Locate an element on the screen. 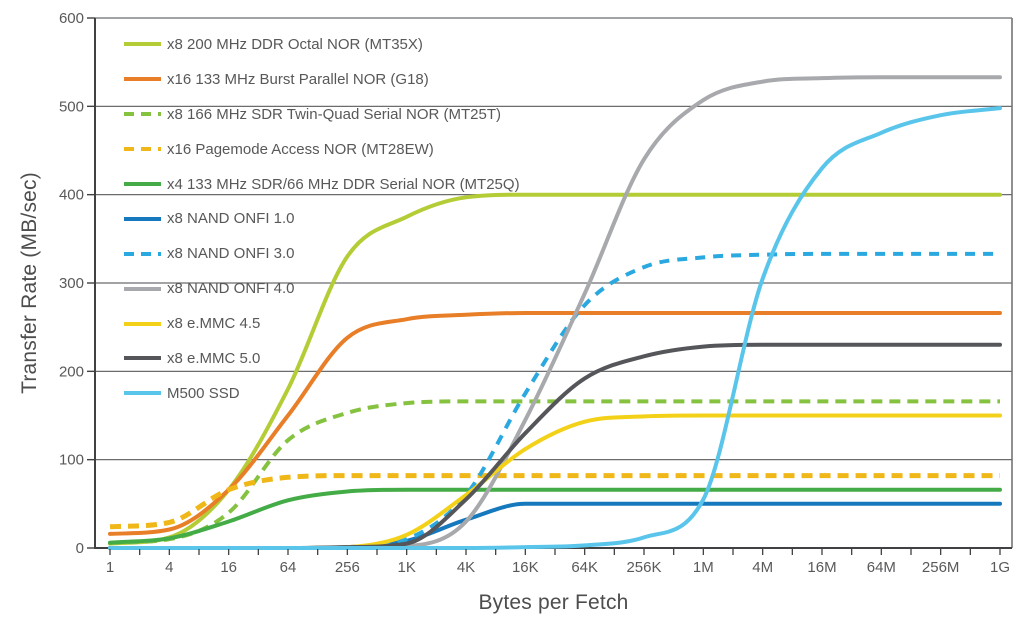 This screenshot has height=630, width=1027. x-tick-label: 64M is located at coordinates (881, 567).